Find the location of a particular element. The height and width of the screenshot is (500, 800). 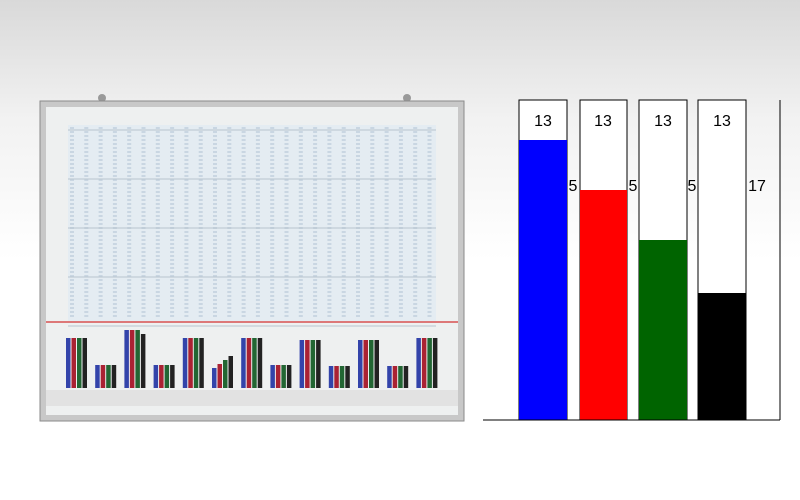

side-label: 17 is located at coordinates (757, 186).